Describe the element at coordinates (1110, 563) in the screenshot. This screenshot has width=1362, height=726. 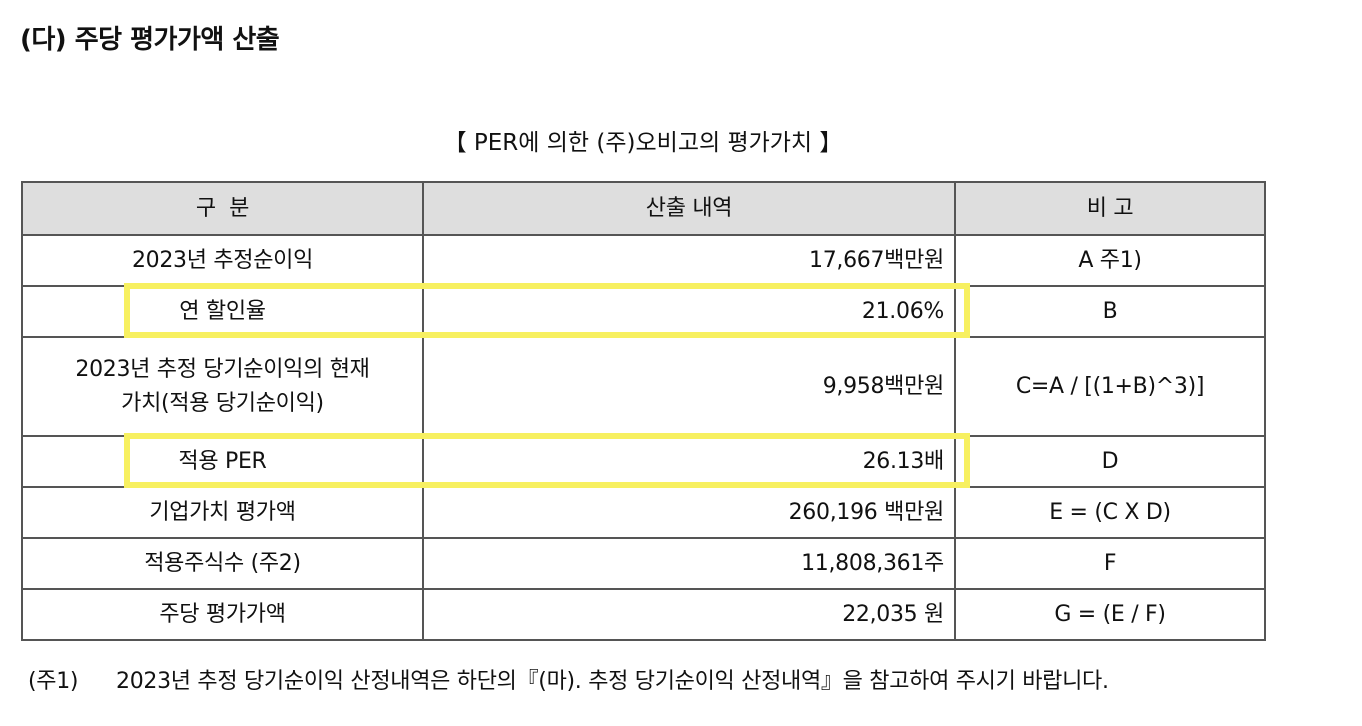
I see `row-note: F` at that location.